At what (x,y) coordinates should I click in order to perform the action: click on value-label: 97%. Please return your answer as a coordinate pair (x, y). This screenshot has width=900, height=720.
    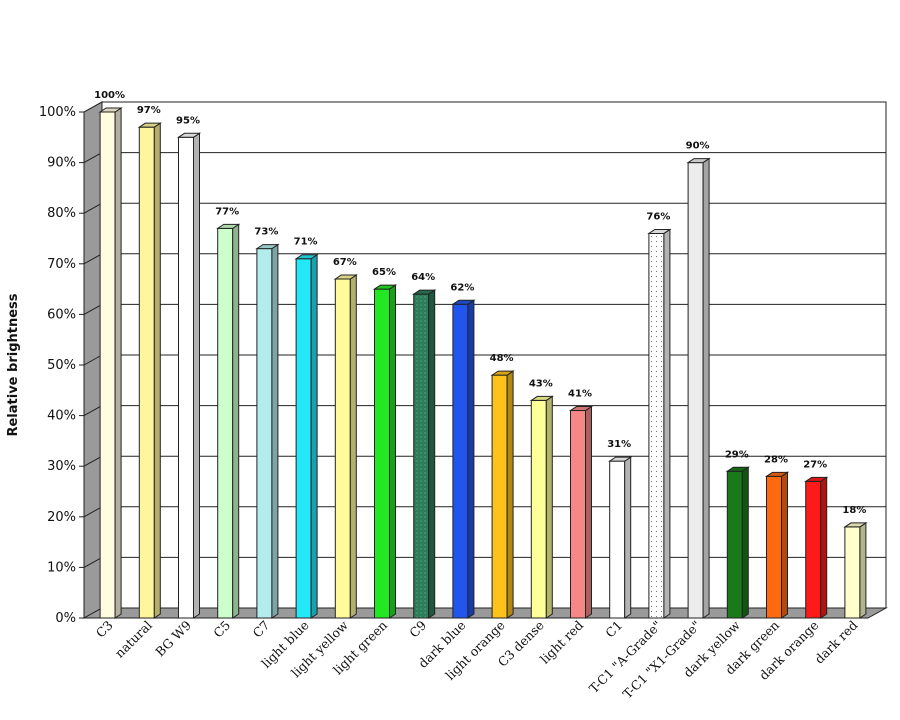
    Looking at the image, I should click on (149, 110).